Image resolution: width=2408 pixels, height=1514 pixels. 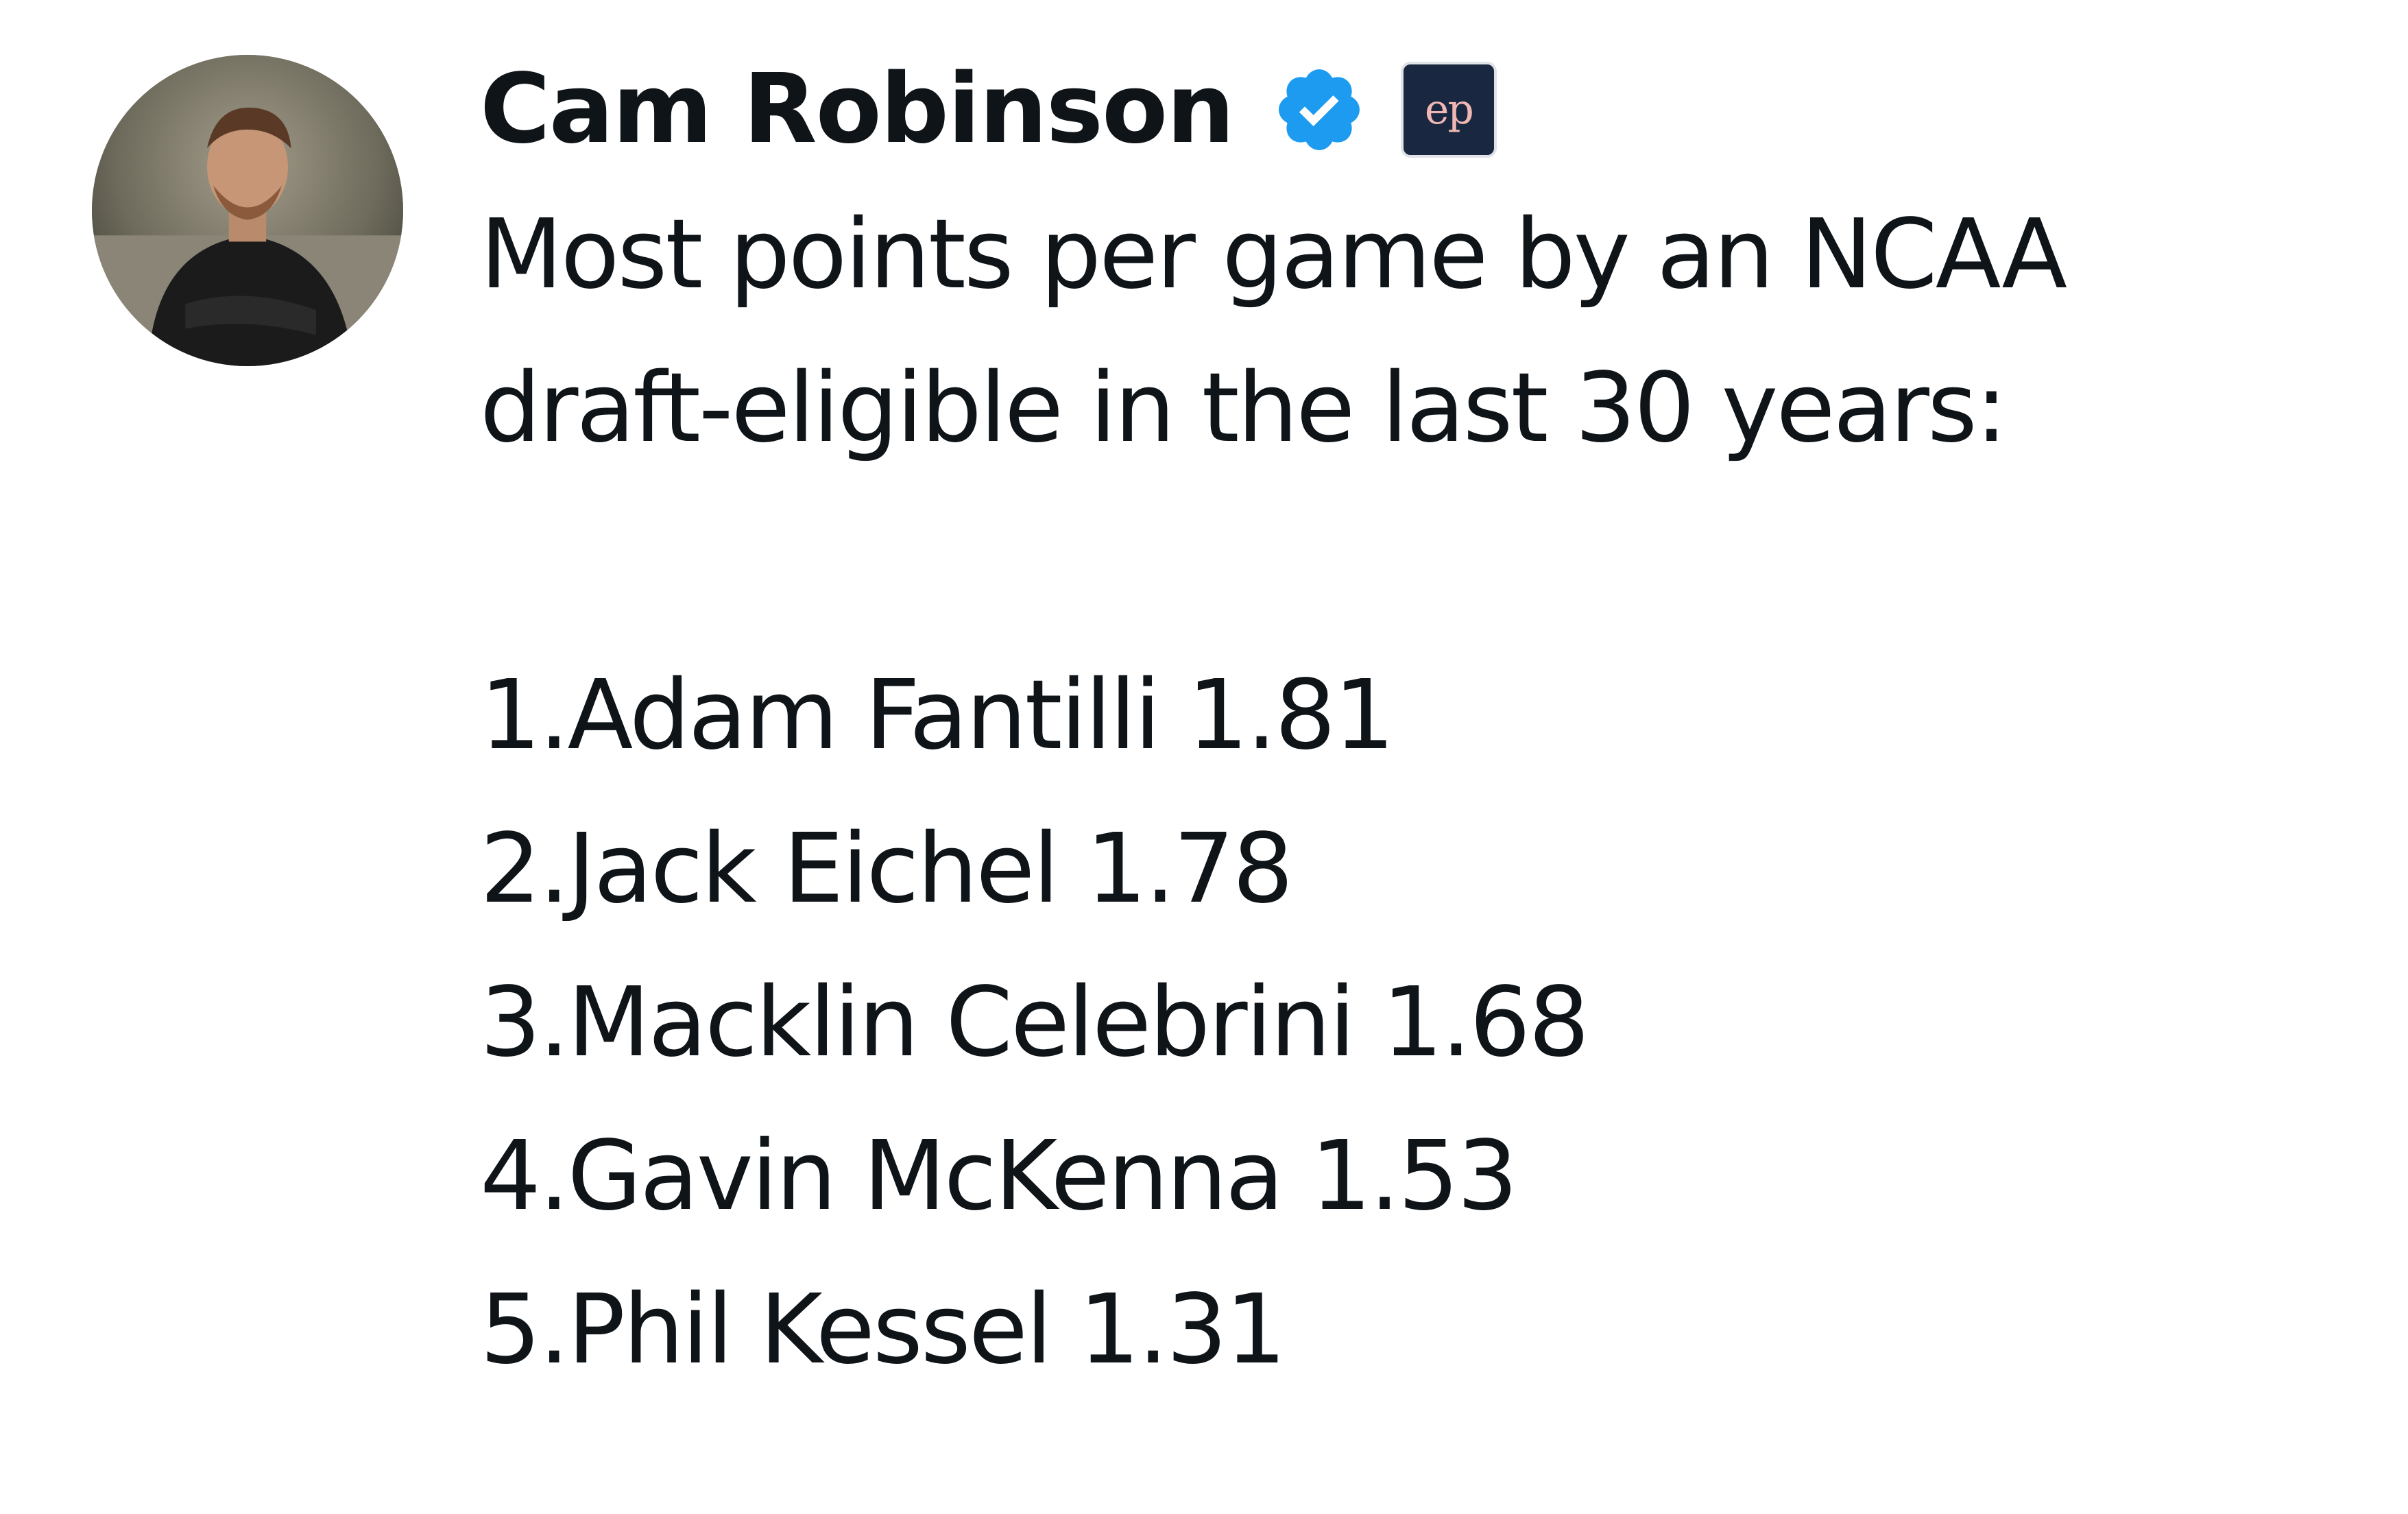 I want to click on verified-badge-icon, so click(x=1319, y=109).